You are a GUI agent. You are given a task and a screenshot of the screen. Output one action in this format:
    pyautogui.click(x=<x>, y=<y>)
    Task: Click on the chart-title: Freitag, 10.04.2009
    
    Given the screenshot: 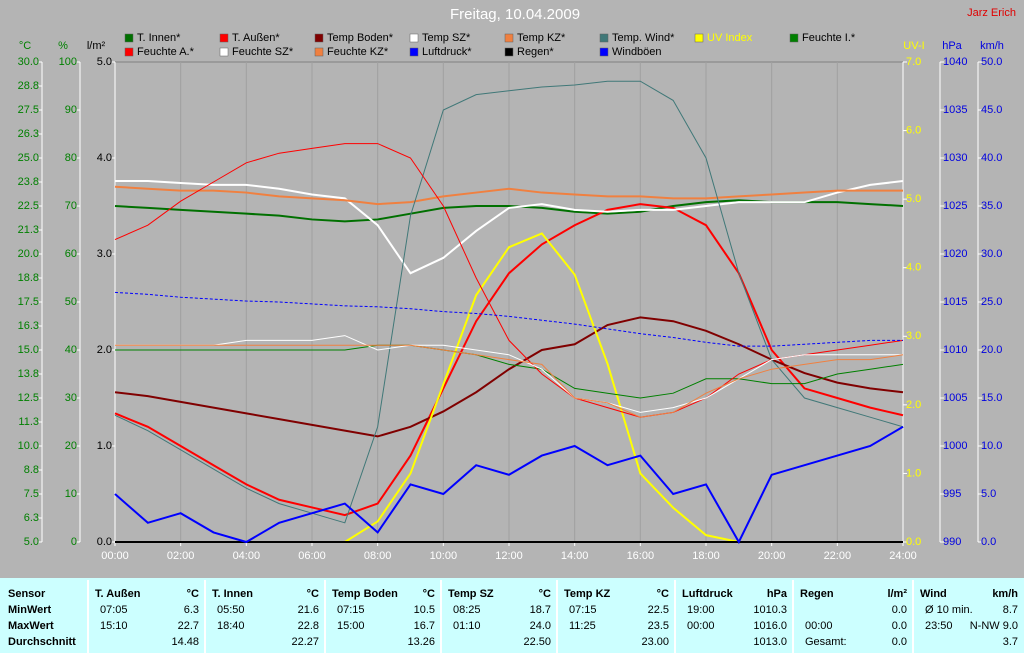 What is the action you would take?
    pyautogui.click(x=515, y=14)
    